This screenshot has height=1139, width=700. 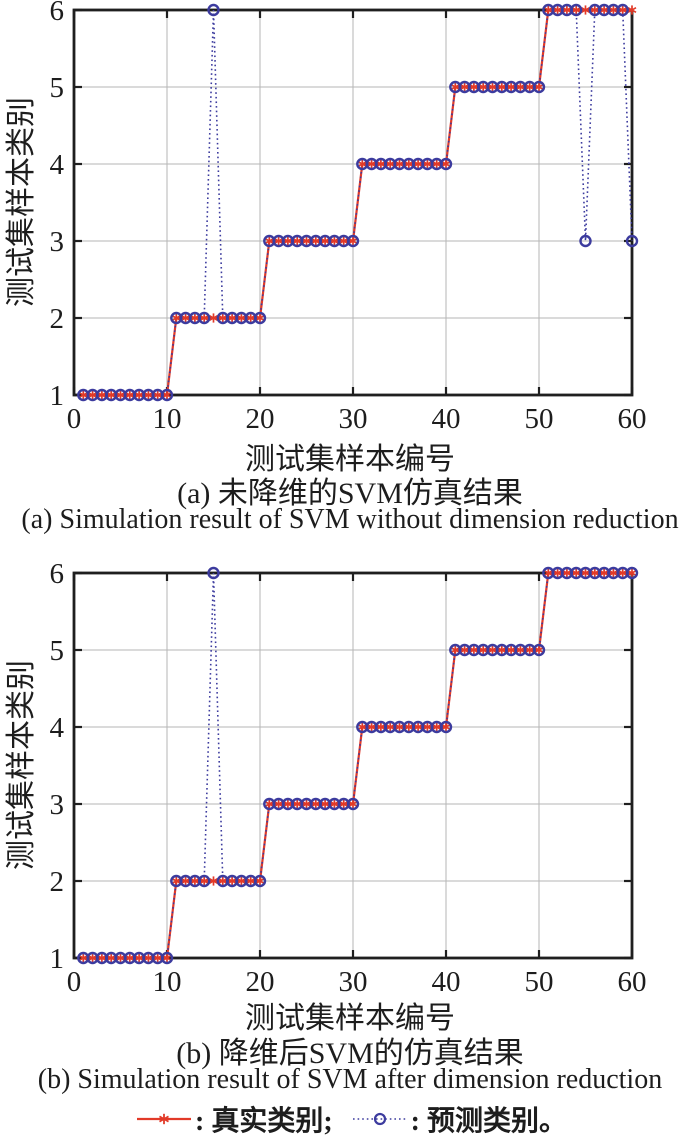 What do you see at coordinates (488, 1121) in the screenshot?
I see `legend-pred-label: : 预测类别。` at bounding box center [488, 1121].